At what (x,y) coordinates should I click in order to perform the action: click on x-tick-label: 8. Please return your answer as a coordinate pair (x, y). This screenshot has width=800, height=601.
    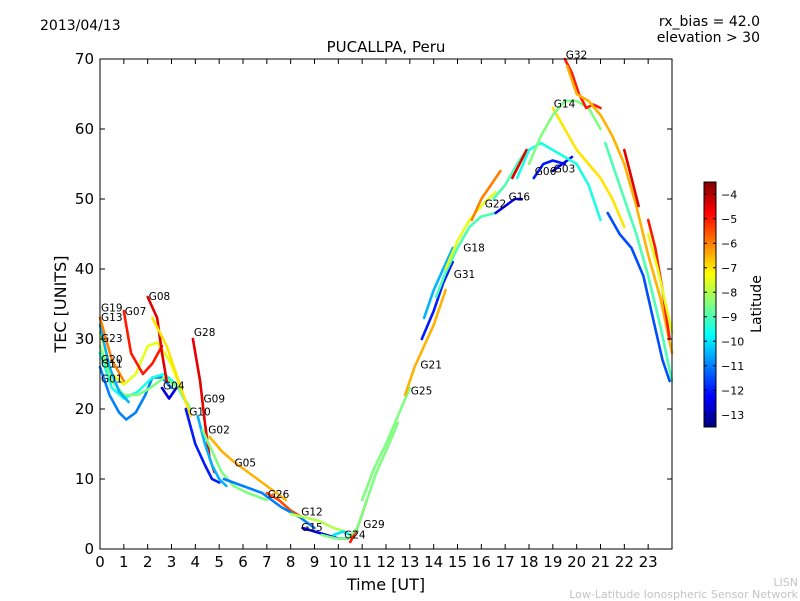
    Looking at the image, I should click on (291, 562).